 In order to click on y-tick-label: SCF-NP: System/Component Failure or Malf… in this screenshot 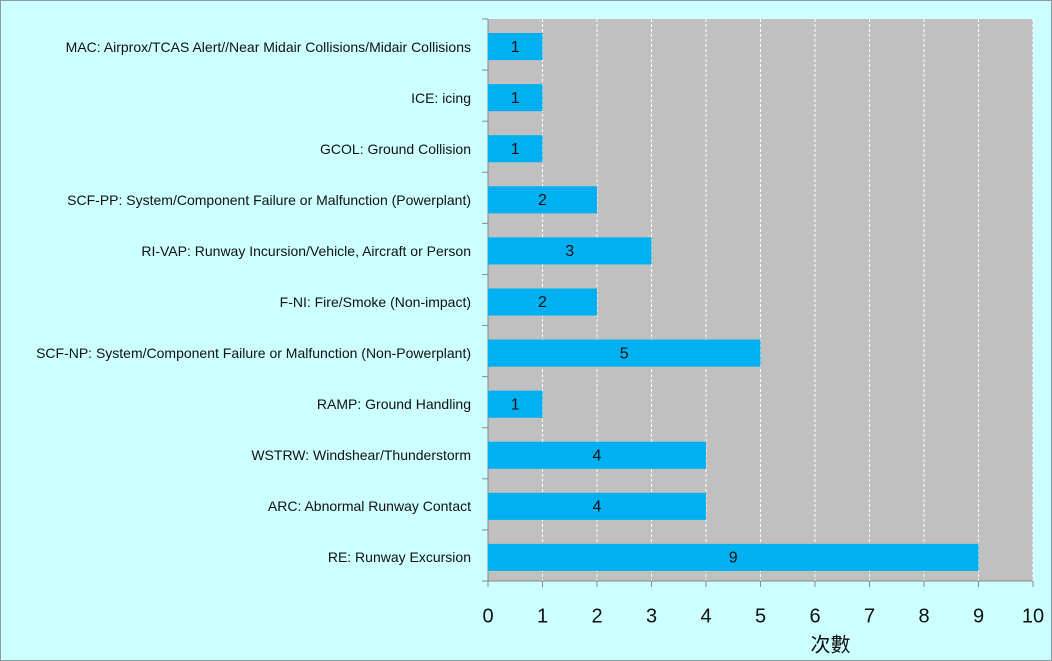, I will do `click(236, 353)`.